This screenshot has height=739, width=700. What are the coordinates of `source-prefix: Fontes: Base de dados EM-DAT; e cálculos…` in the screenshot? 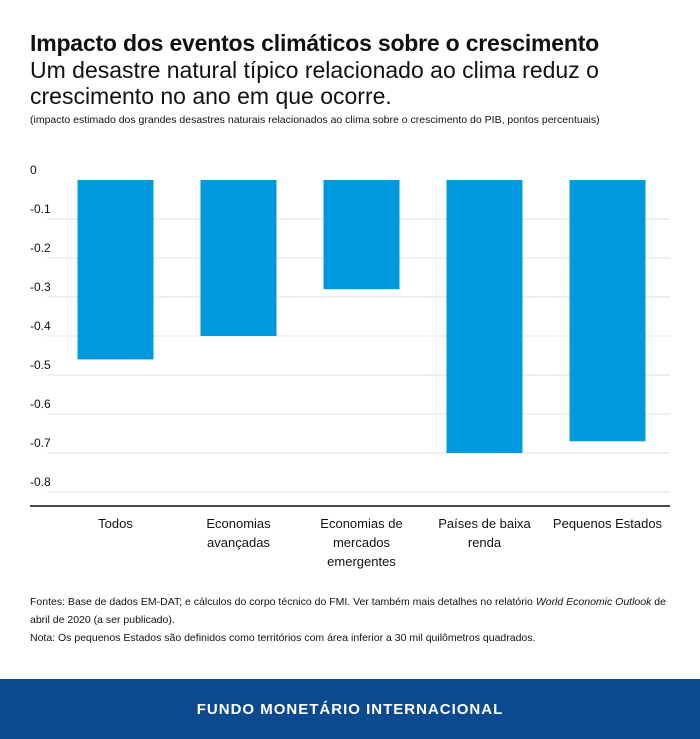 It's located at (283, 602).